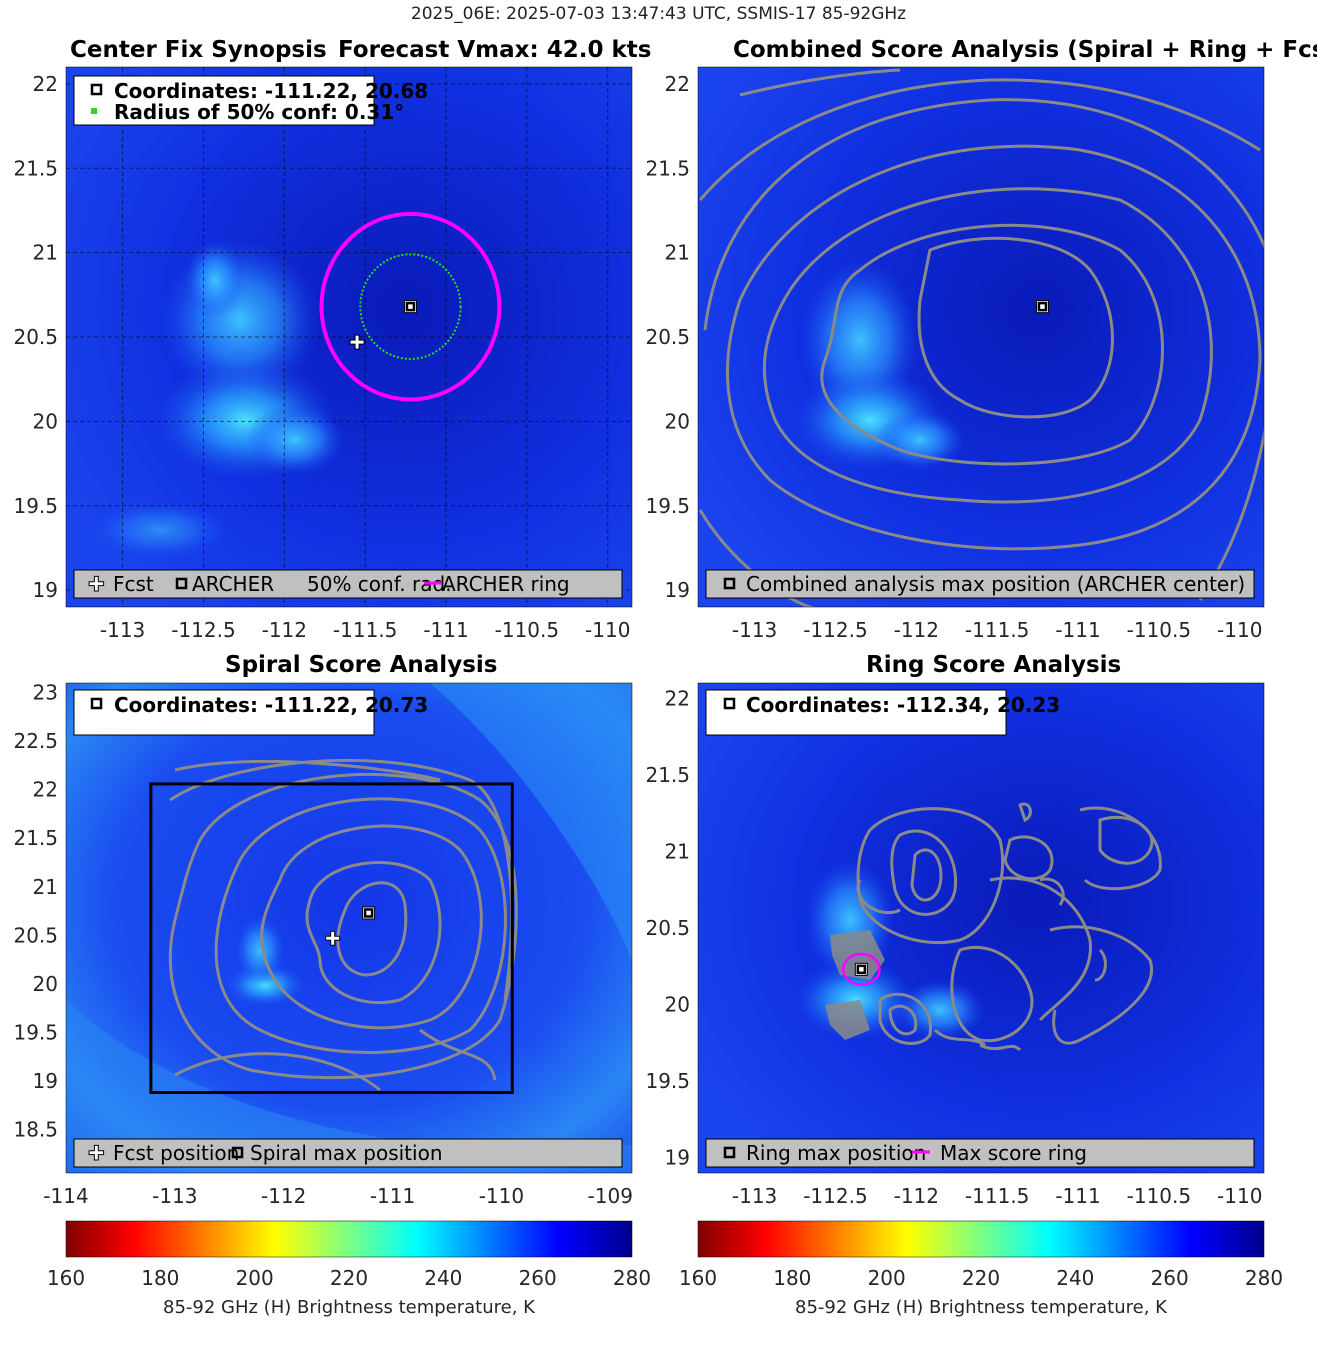 This screenshot has height=1350, width=1317. Describe the element at coordinates (506, 584) in the screenshot. I see `panel1-legend-ring: ARCHER ring` at that location.